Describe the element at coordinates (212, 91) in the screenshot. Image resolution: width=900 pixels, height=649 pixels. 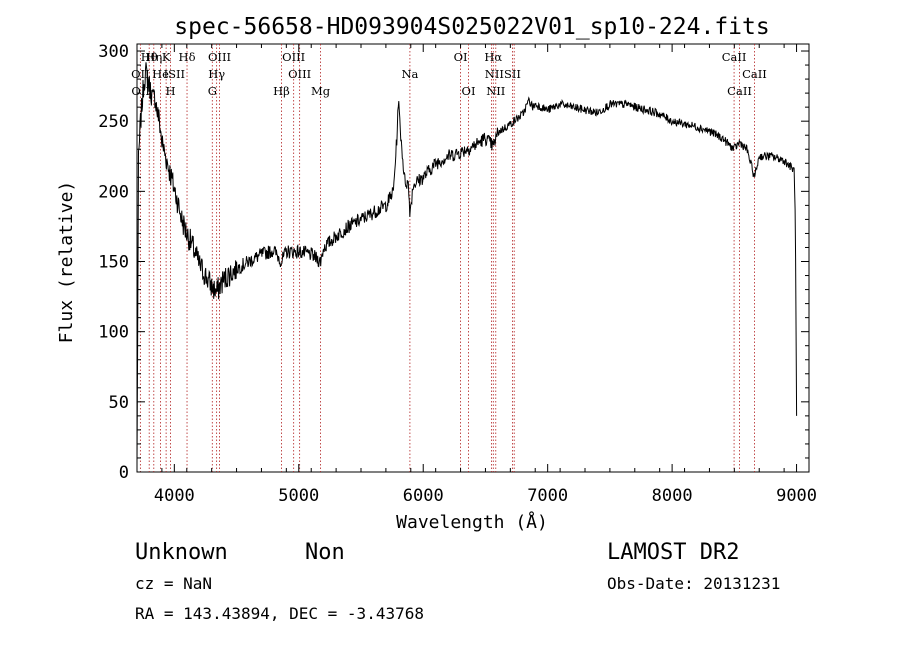
I see `line-label: G` at that location.